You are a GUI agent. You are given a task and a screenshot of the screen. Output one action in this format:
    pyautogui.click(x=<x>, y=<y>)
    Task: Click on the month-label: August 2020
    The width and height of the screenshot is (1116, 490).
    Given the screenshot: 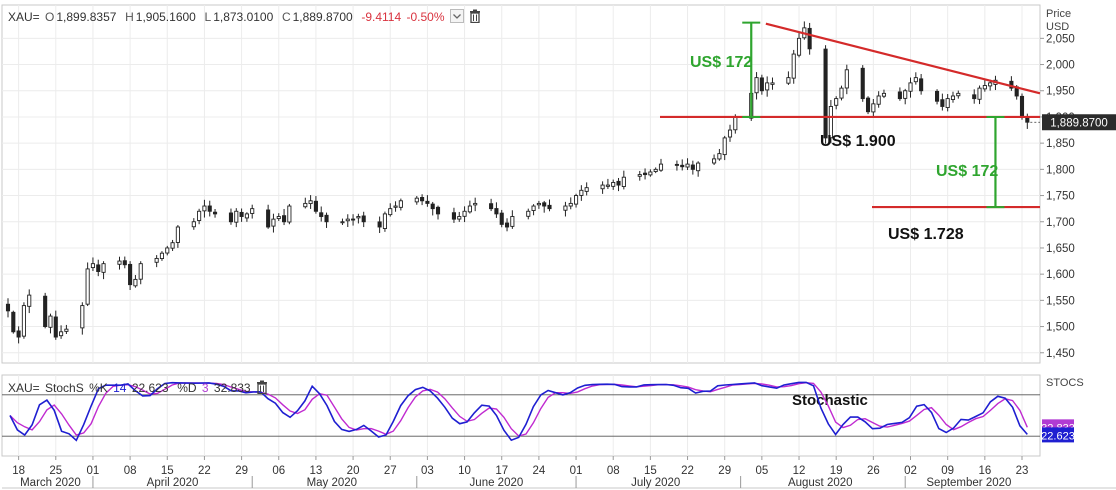 What is the action you would take?
    pyautogui.click(x=820, y=483)
    